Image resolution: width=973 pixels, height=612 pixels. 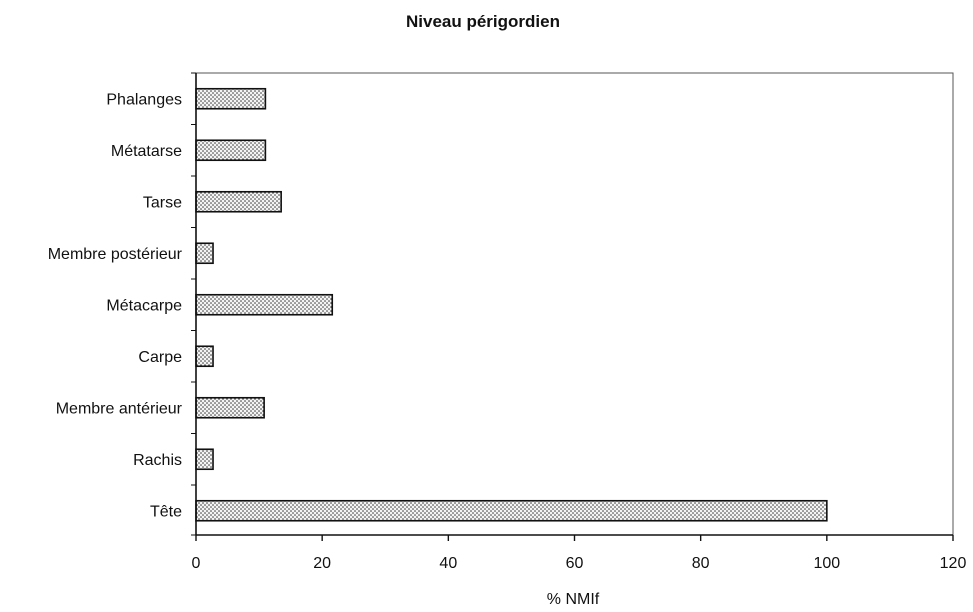 I want to click on category-label: Rachis, so click(x=157, y=460).